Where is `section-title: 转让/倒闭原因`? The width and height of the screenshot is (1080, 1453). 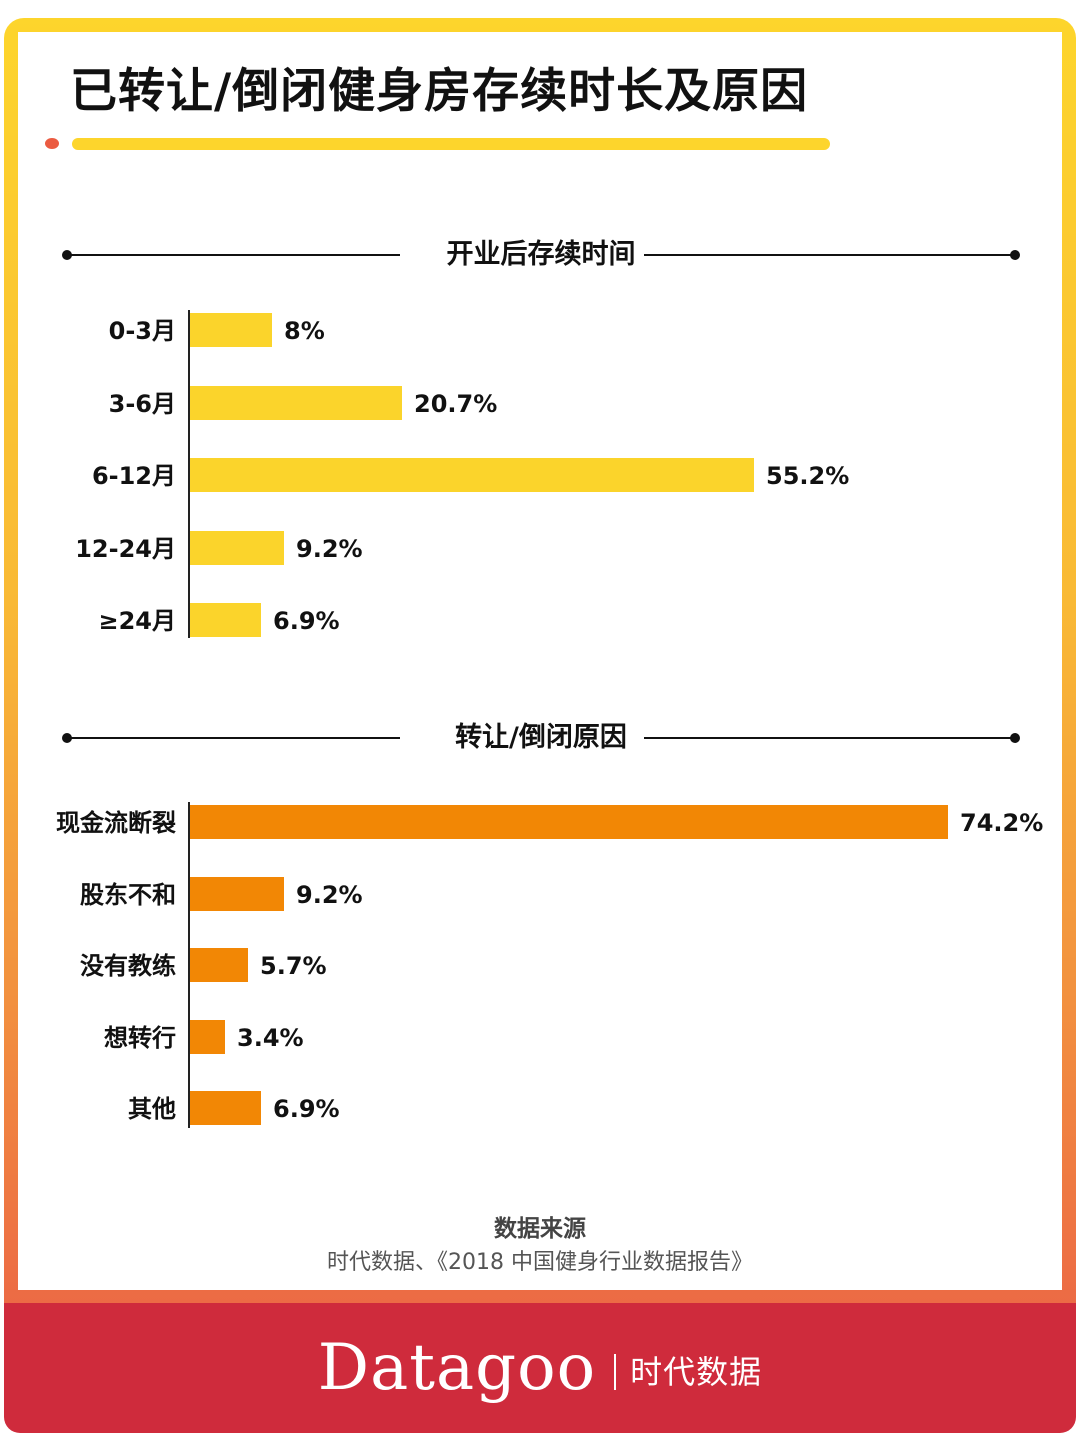
section-title: 转让/倒闭原因 is located at coordinates (541, 737).